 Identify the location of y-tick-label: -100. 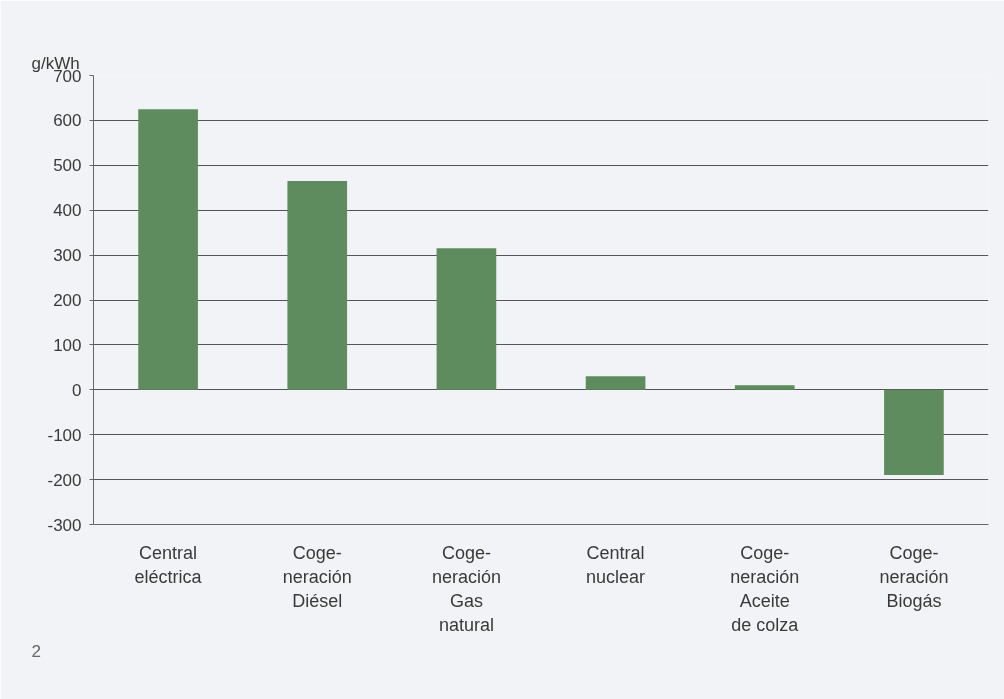
(64, 435).